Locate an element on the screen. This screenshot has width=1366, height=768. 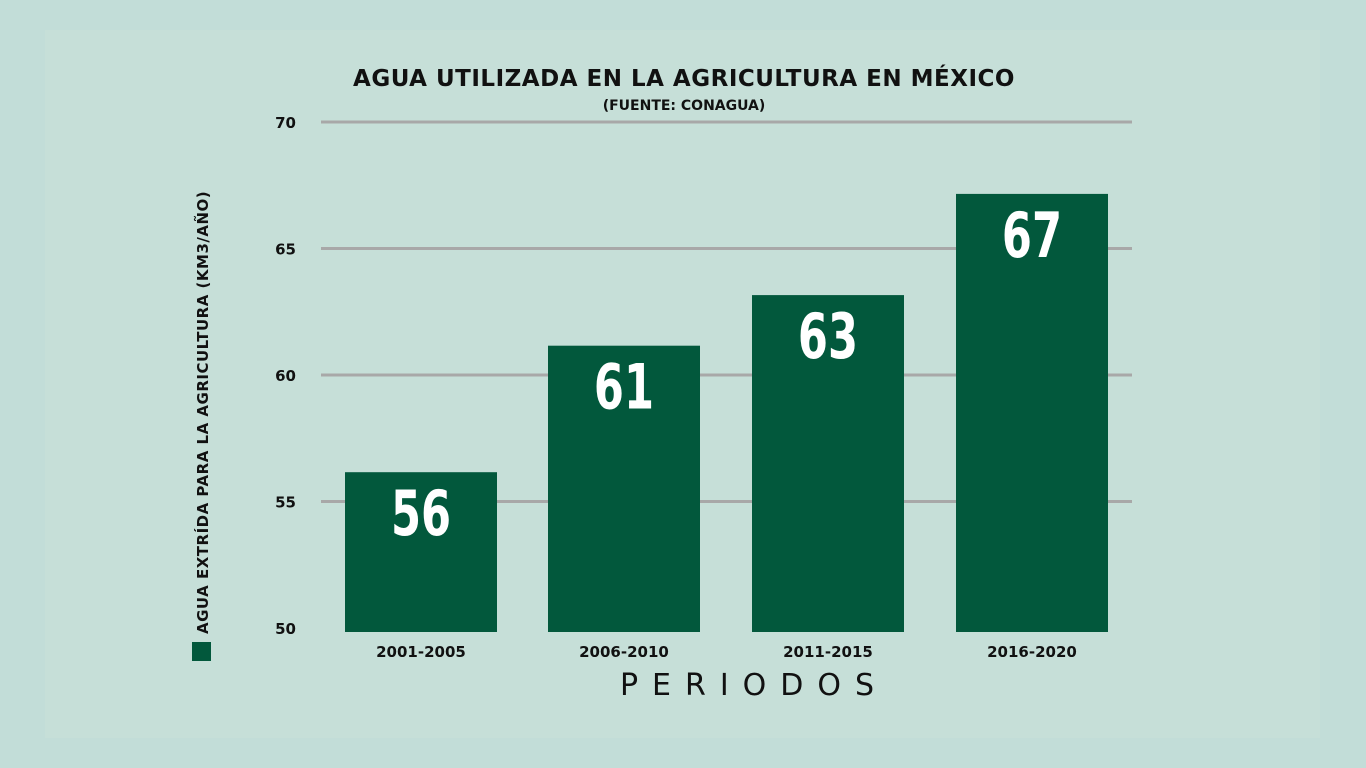
bar-value-label: 56 is located at coordinates (421, 513).